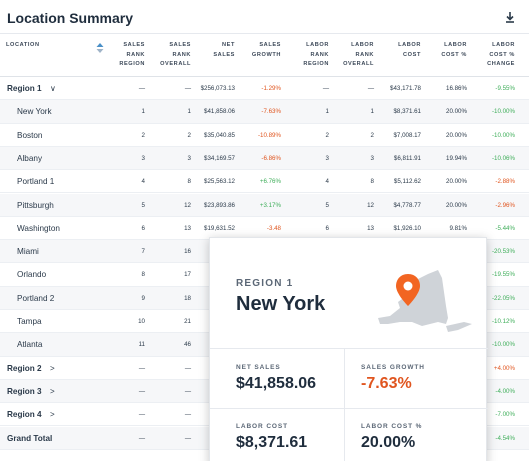  I want to click on cell-sg: +6.76%, so click(270, 182).